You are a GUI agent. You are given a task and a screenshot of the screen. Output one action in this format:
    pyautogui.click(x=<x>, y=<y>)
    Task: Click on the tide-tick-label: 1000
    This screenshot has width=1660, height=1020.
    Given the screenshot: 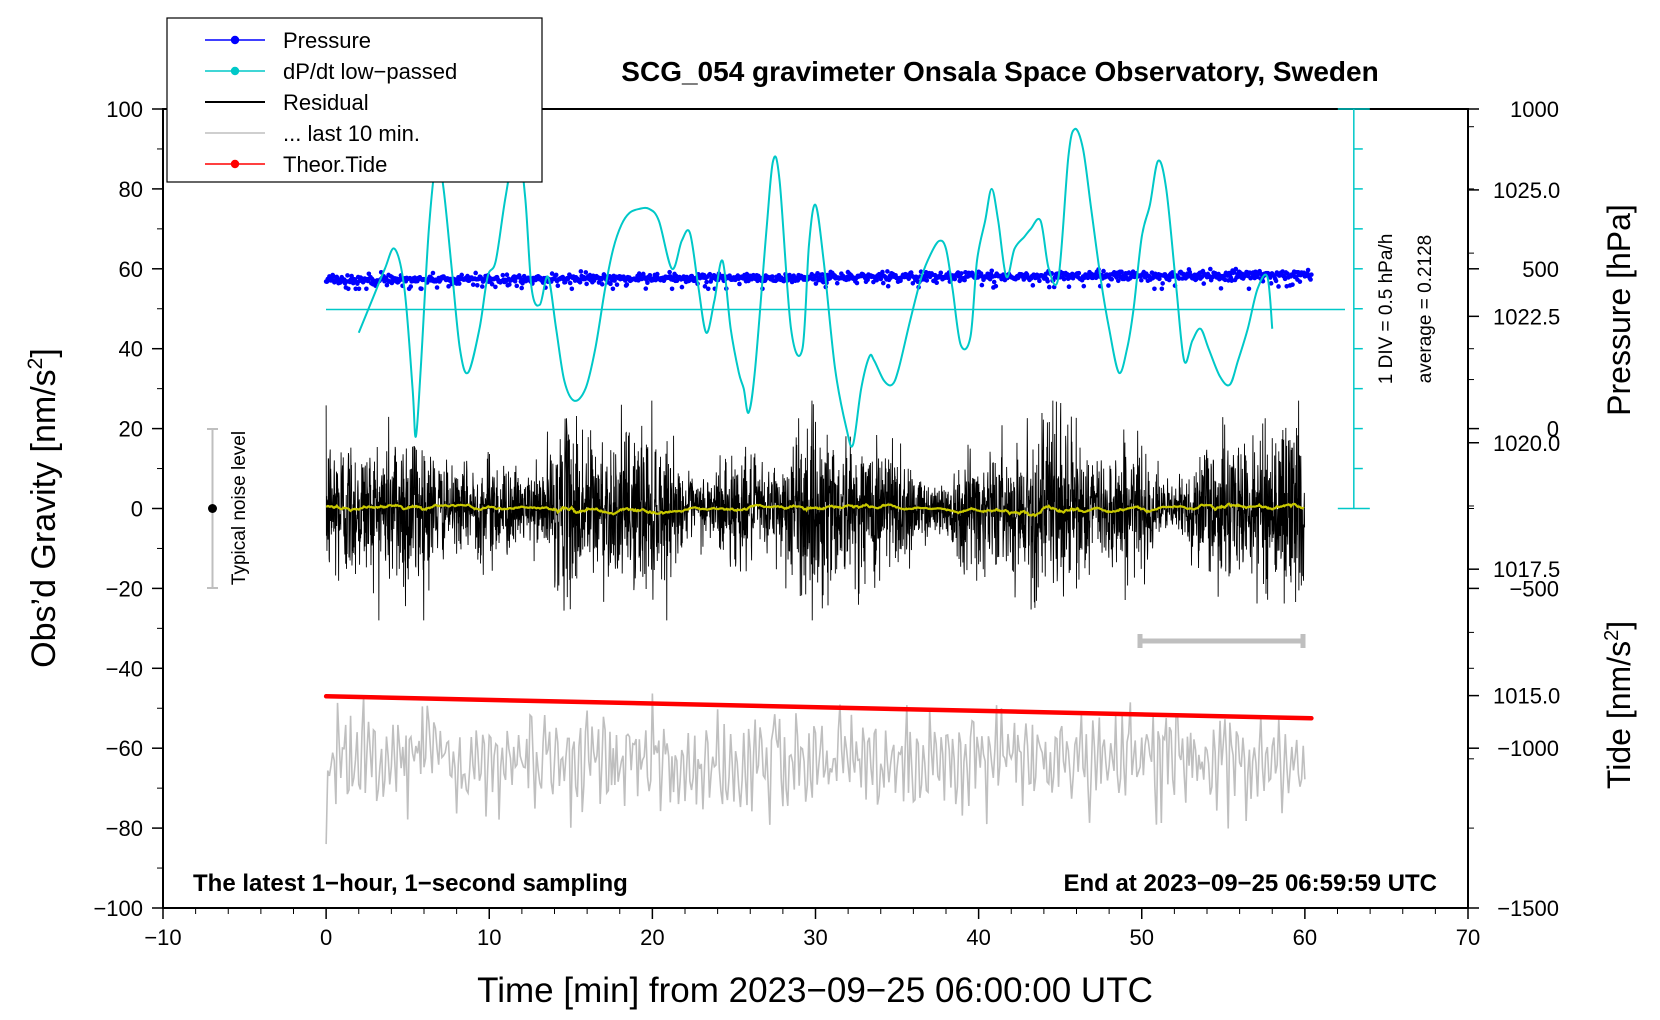 What is the action you would take?
    pyautogui.click(x=1534, y=109)
    